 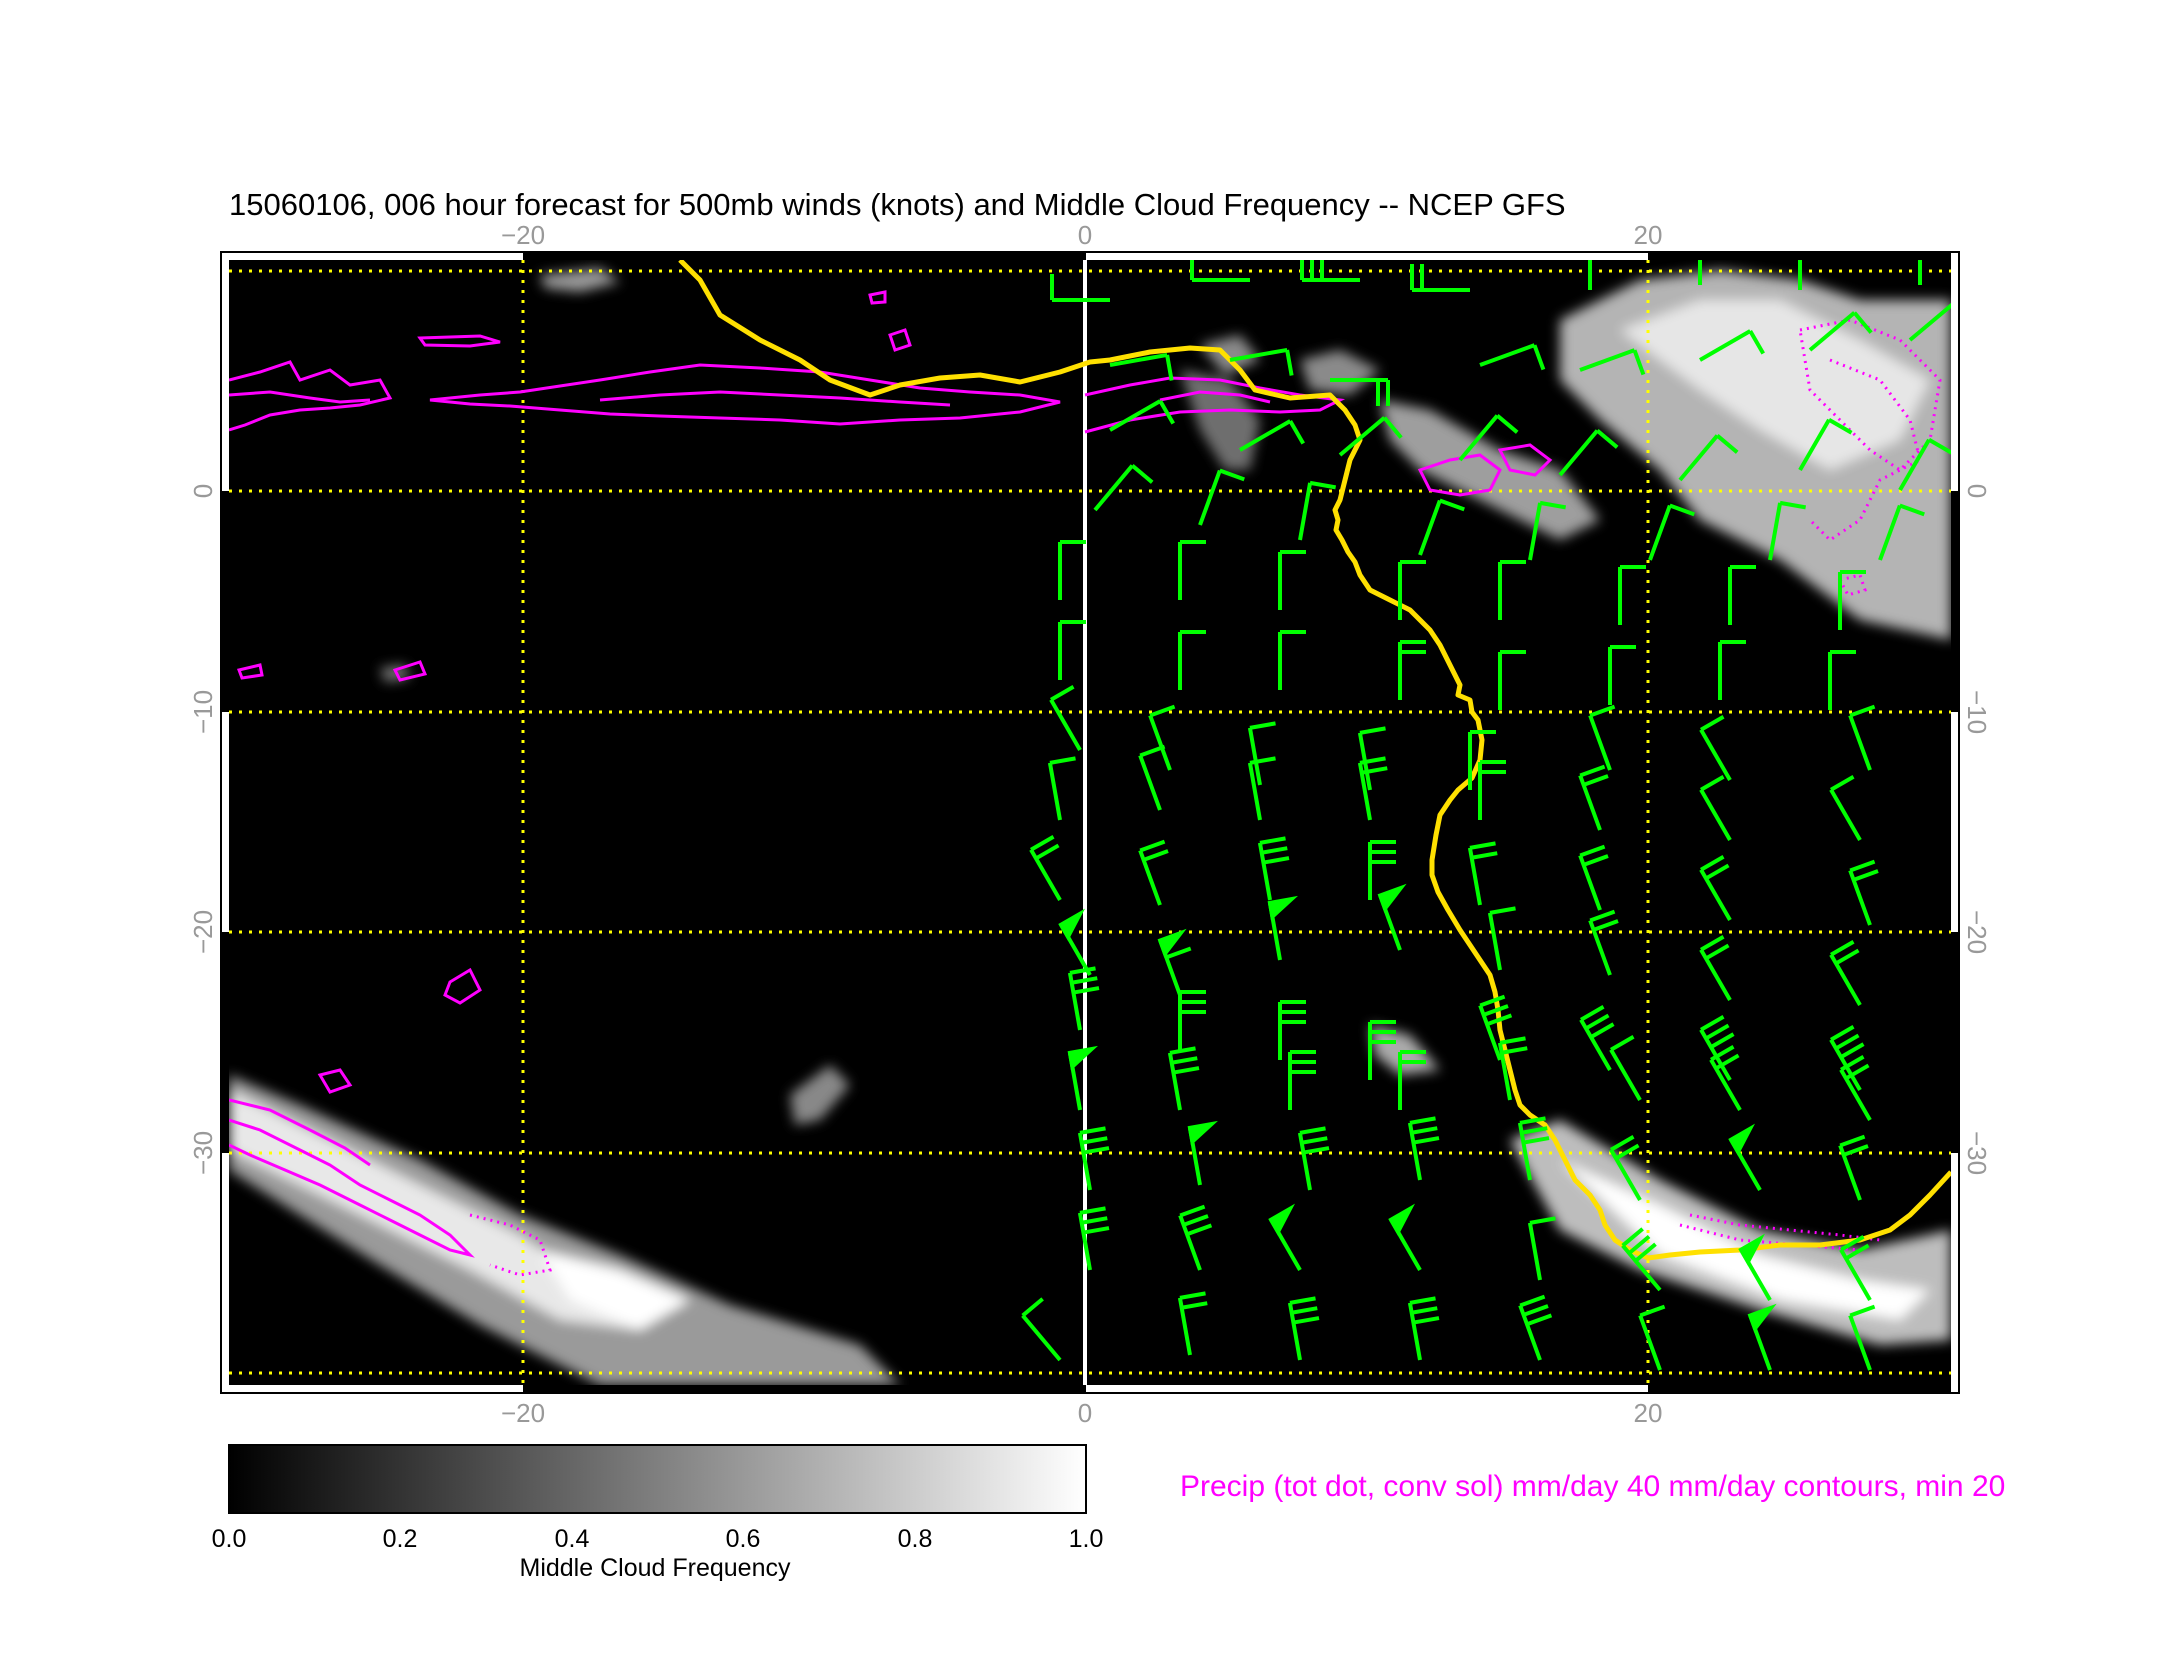 What do you see at coordinates (1648, 235) in the screenshot?
I see `lon-label-top-20: 20` at bounding box center [1648, 235].